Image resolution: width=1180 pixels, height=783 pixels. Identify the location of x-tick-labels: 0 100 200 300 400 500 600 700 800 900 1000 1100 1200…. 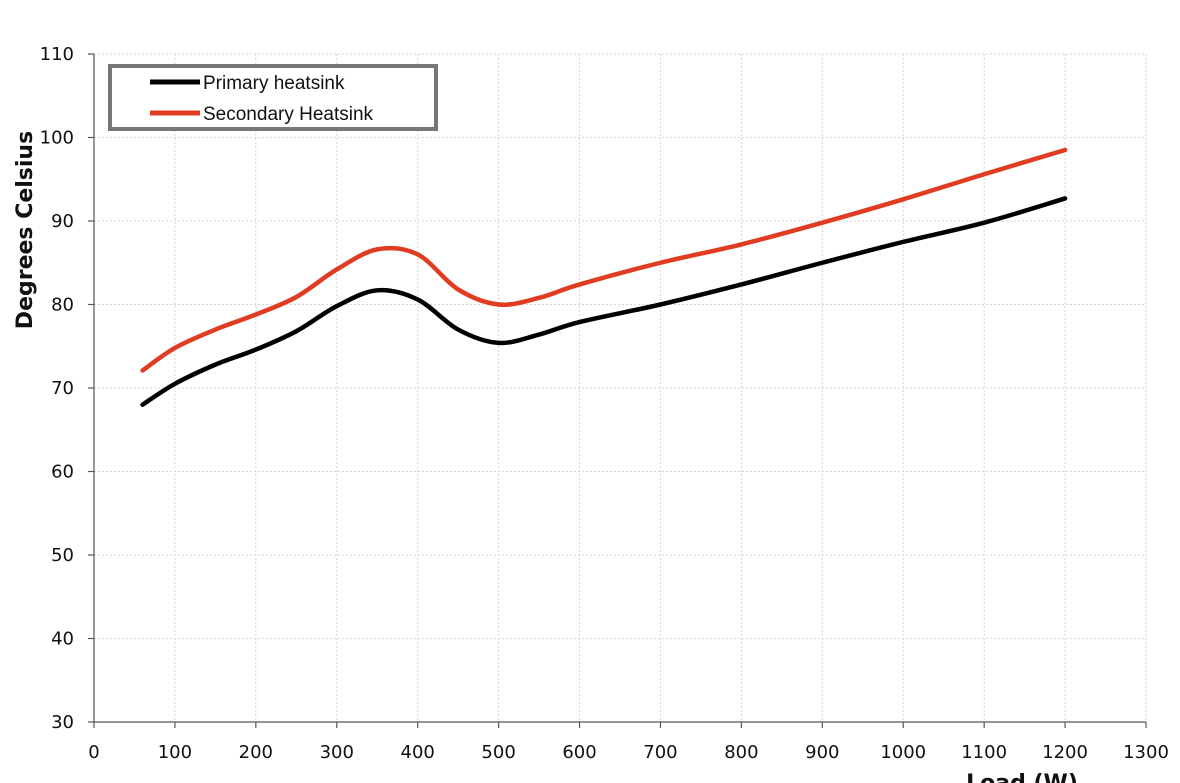
(628, 752).